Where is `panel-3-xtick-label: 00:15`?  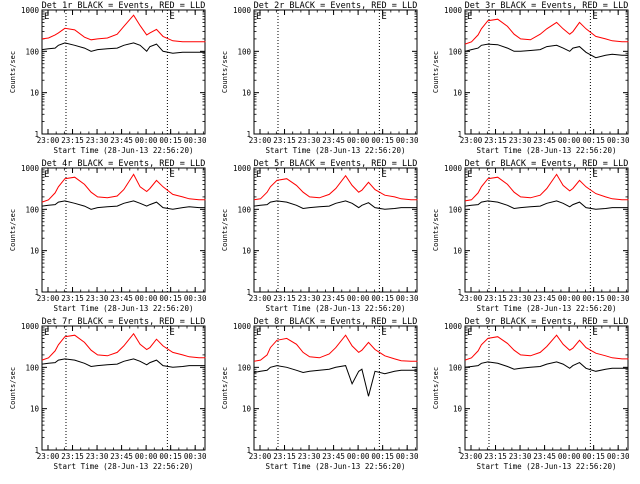
panel-3-xtick-label: 00:15 is located at coordinates (593, 140).